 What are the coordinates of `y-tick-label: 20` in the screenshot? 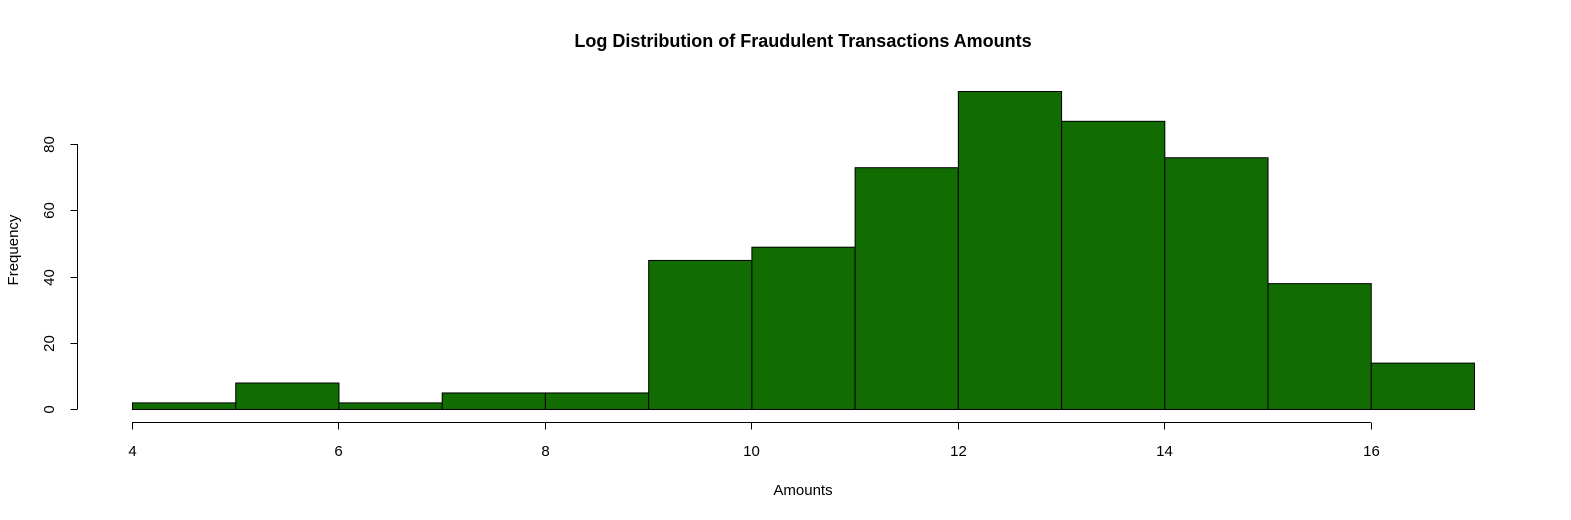 It's located at (49, 343).